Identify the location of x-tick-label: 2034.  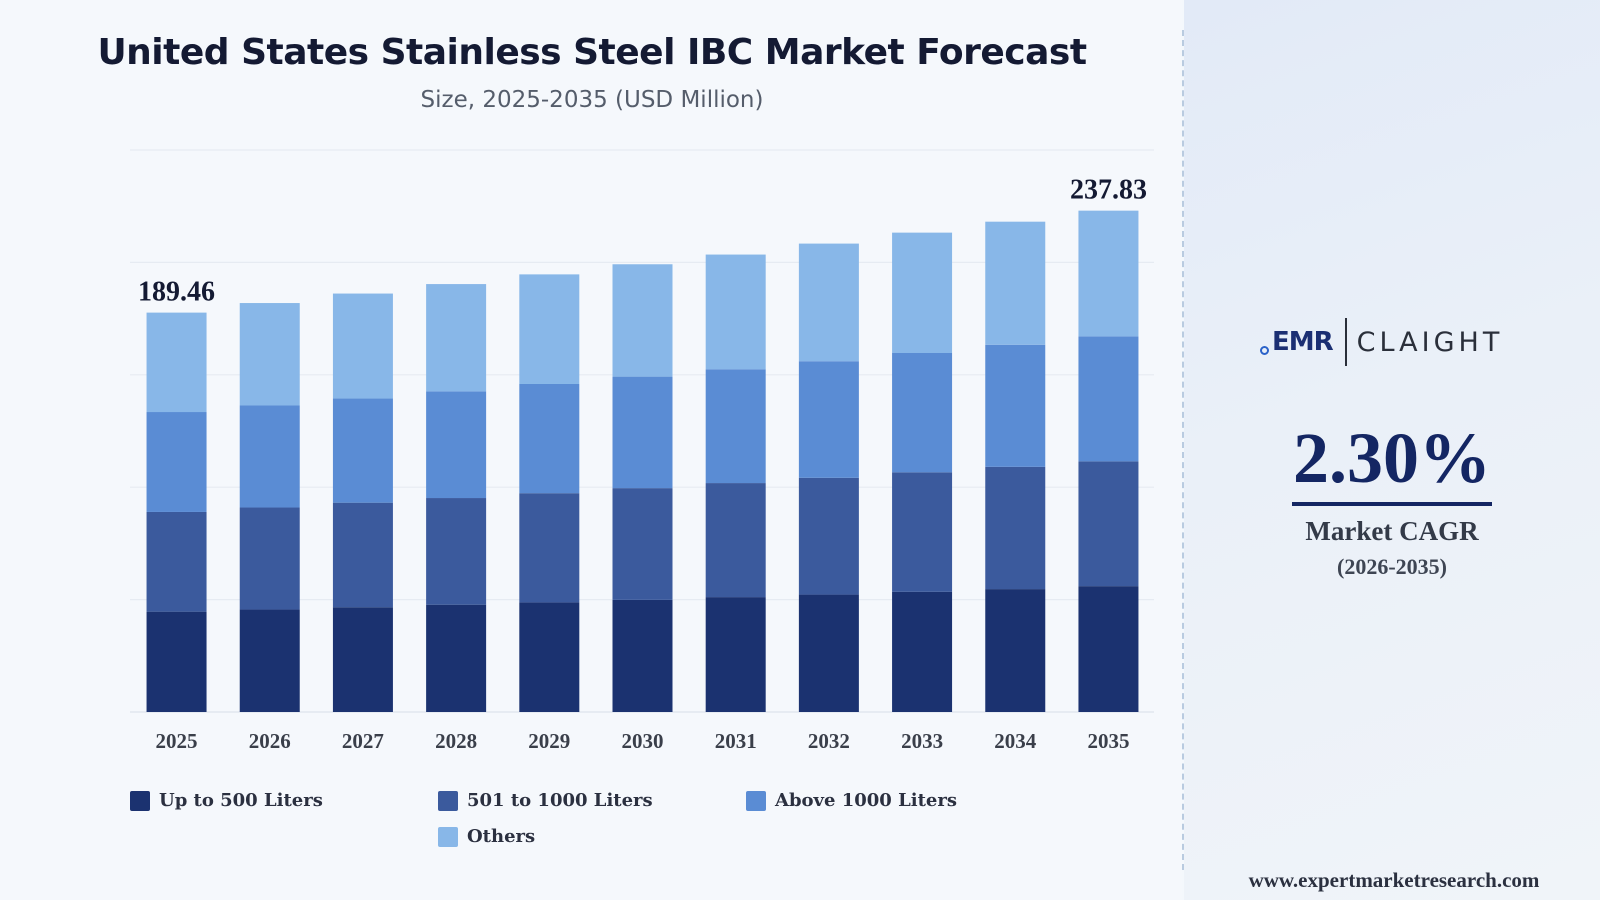
(1015, 741).